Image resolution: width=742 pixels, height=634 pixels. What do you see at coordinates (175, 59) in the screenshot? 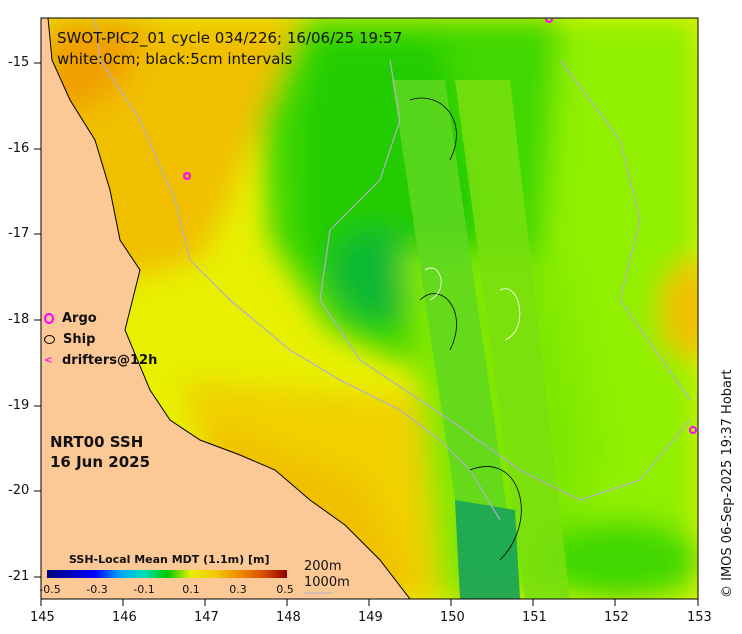
I see `title-line-2: white:0cm; black:5cm intervals` at bounding box center [175, 59].